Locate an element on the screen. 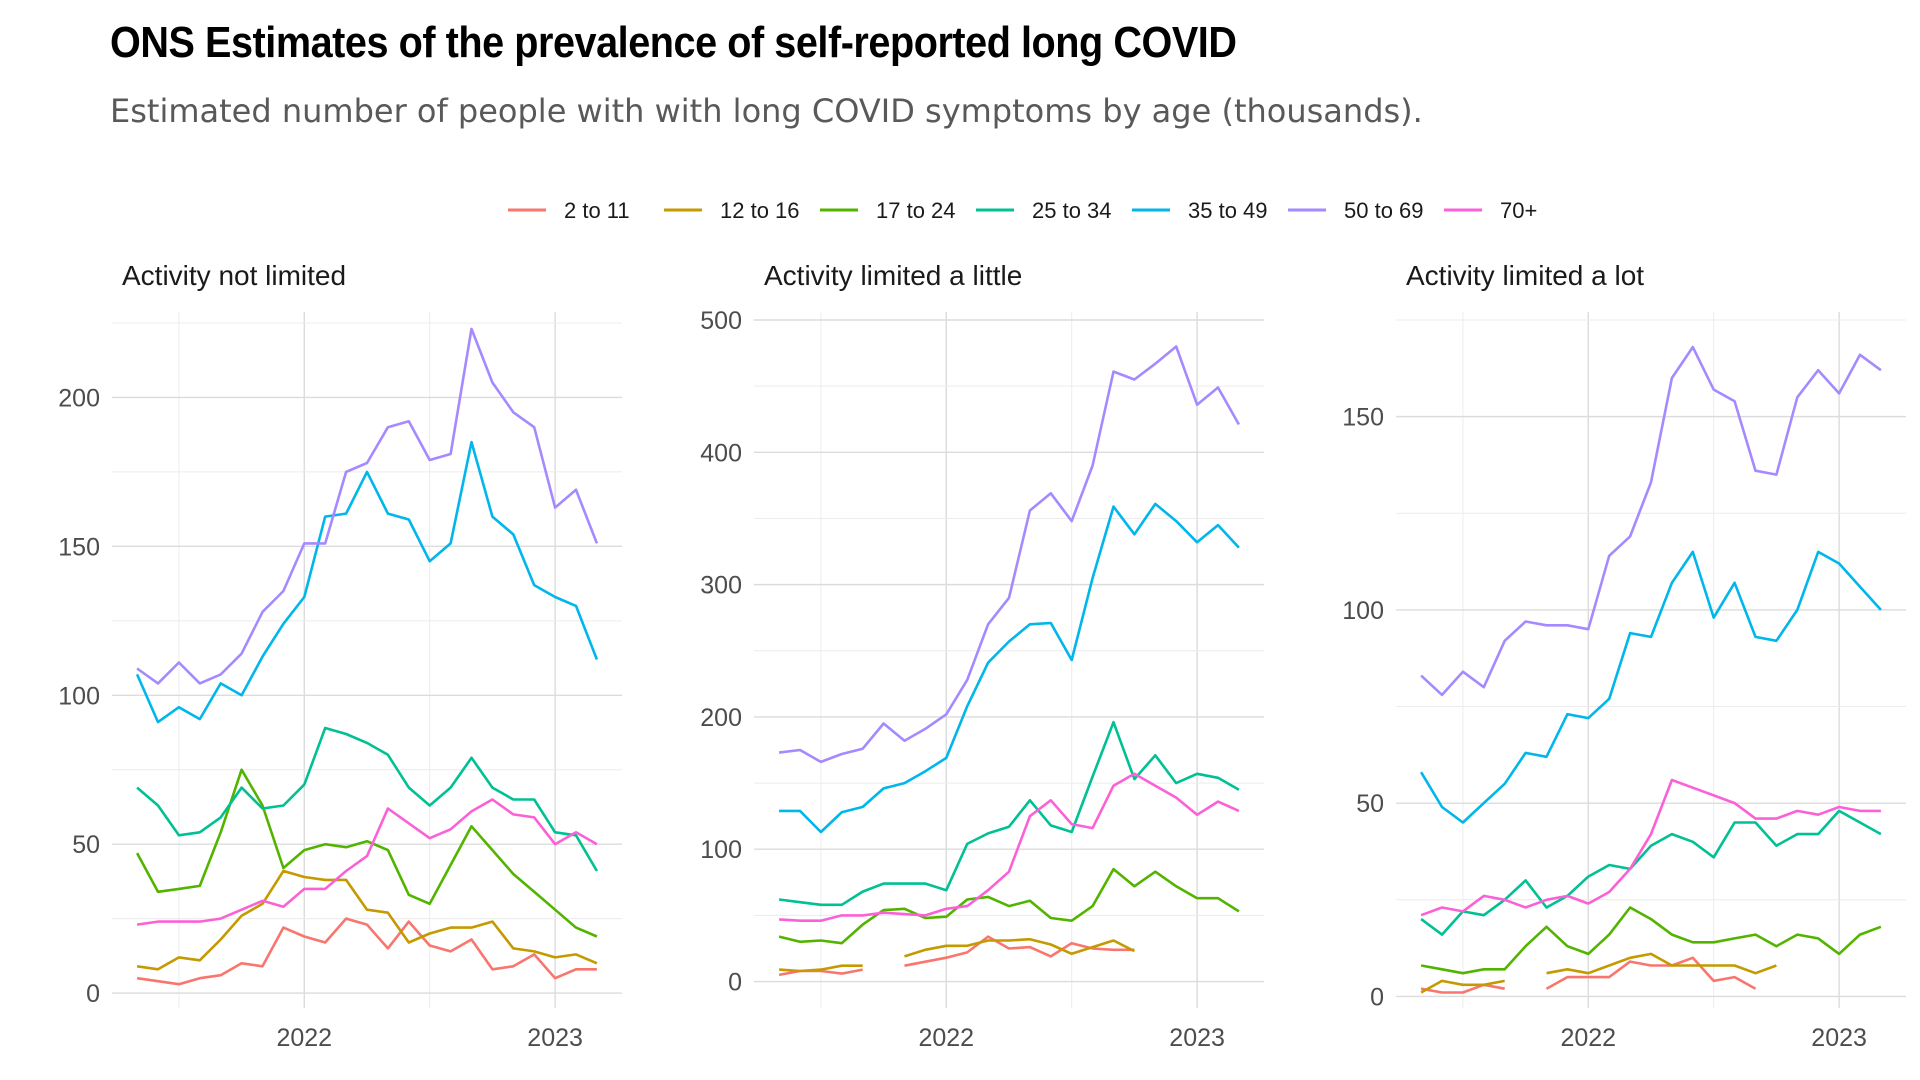 Image resolution: width=1920 pixels, height=1080 pixels. legend-label: 25 to 34 is located at coordinates (1072, 210).